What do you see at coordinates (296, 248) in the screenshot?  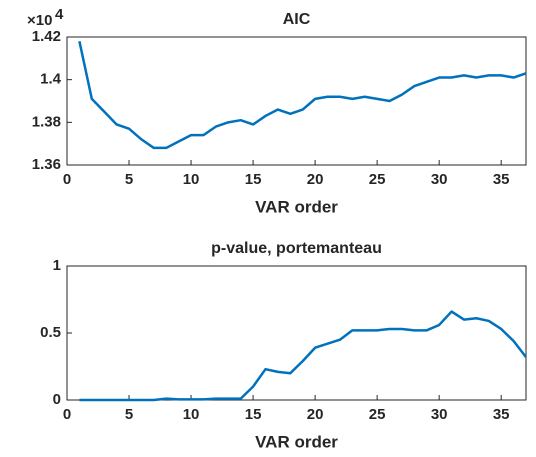 I see `chart-title: p-value, portemanteau` at bounding box center [296, 248].